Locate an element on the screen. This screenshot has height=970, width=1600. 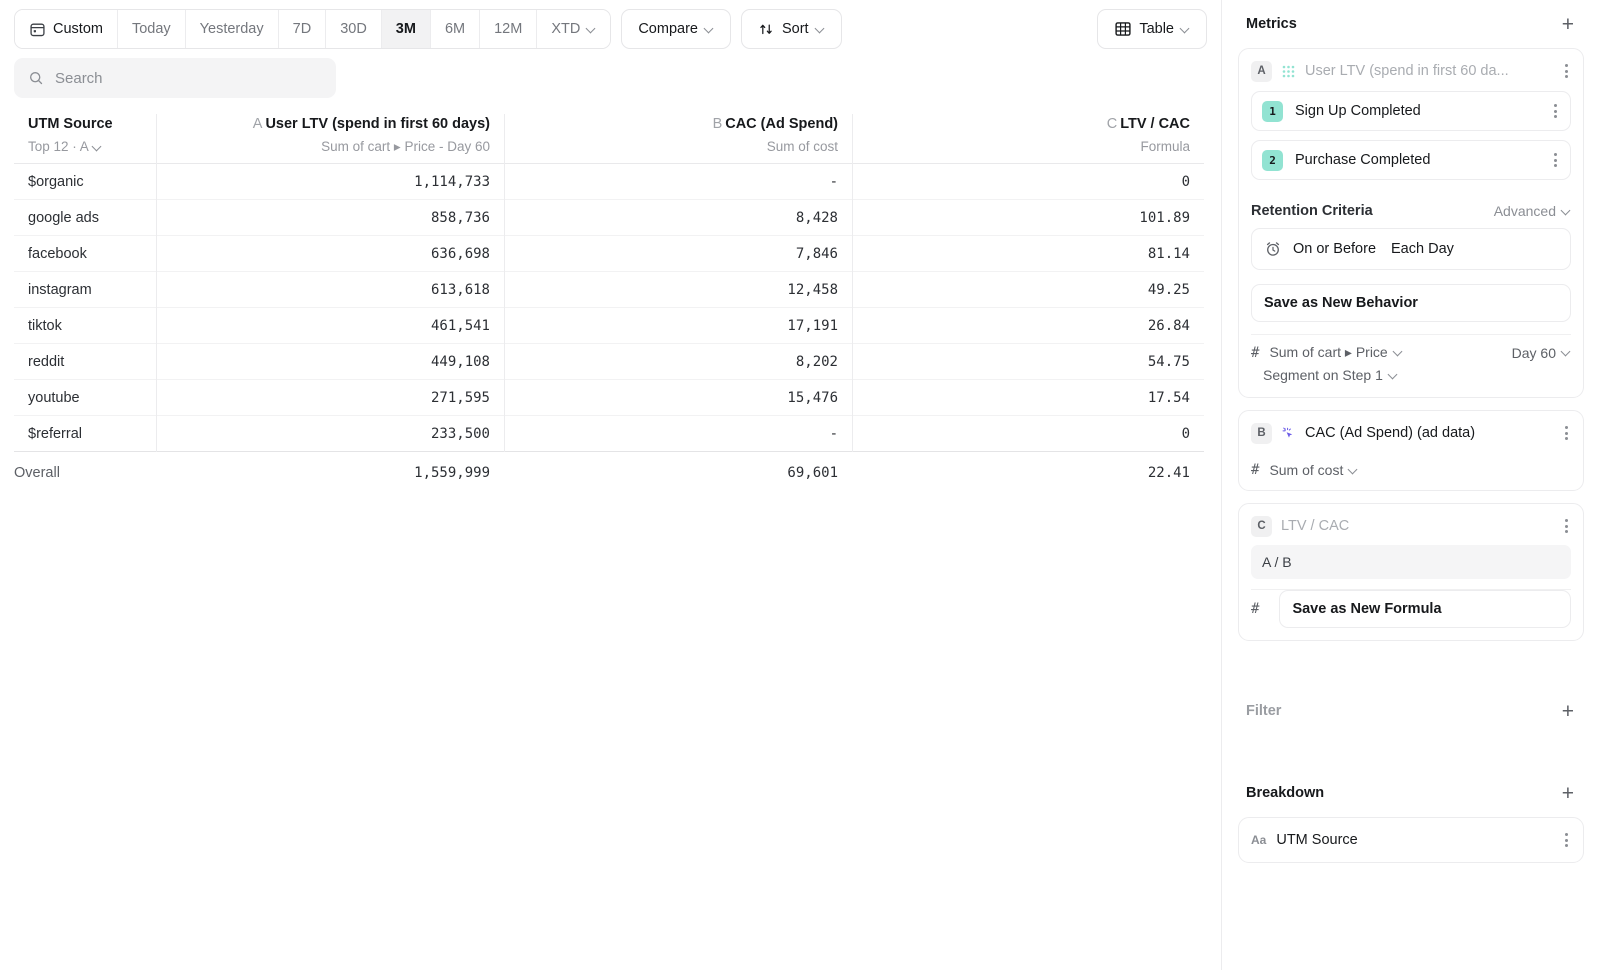
cell-ltv: 1,114,733 is located at coordinates (330, 181).